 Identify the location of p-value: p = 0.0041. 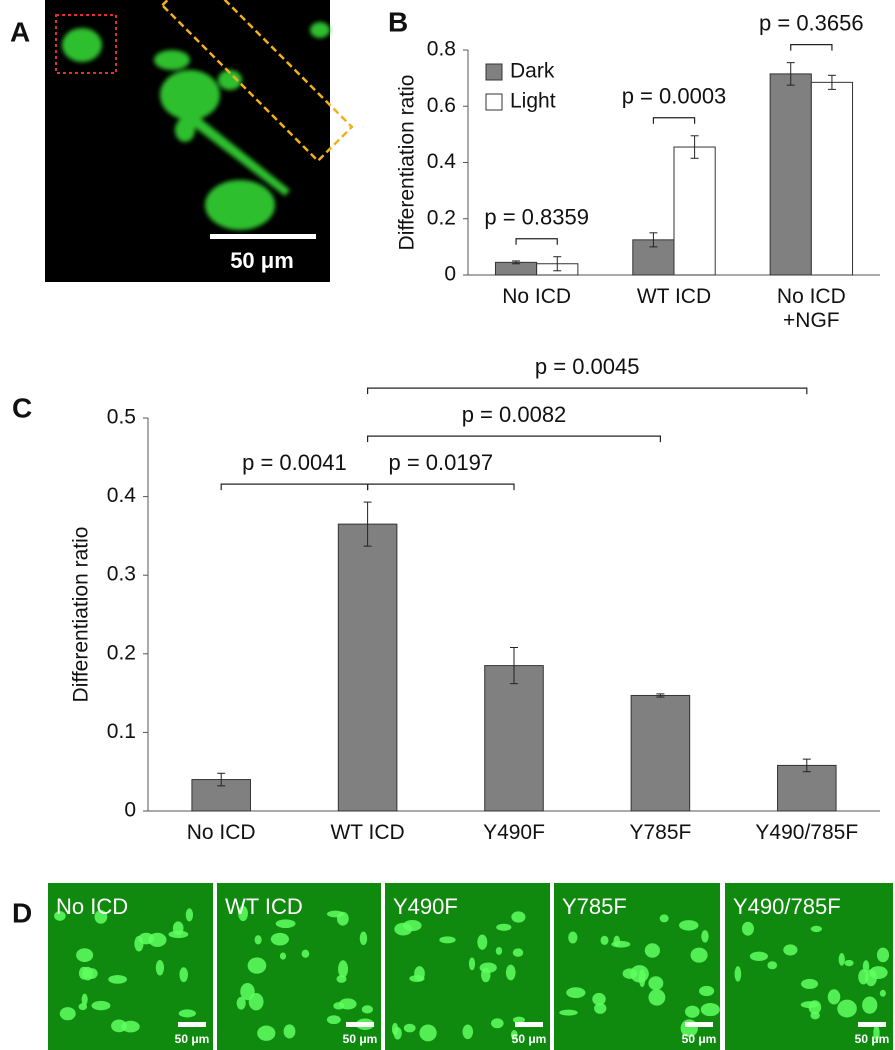
(294, 462).